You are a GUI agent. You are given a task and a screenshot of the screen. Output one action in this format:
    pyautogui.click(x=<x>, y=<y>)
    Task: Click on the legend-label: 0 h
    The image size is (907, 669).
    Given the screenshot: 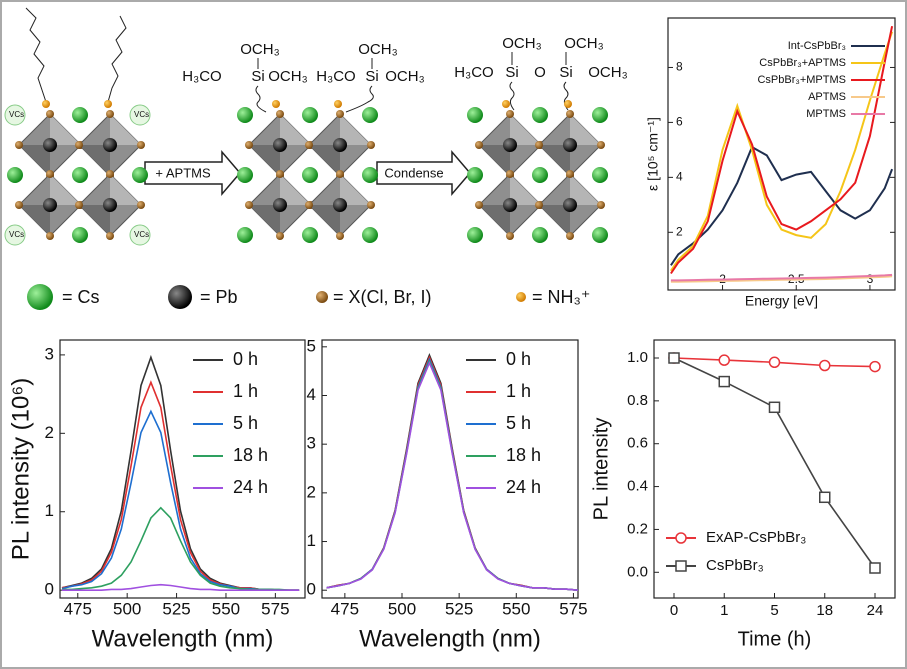 What is the action you would take?
    pyautogui.click(x=245, y=359)
    